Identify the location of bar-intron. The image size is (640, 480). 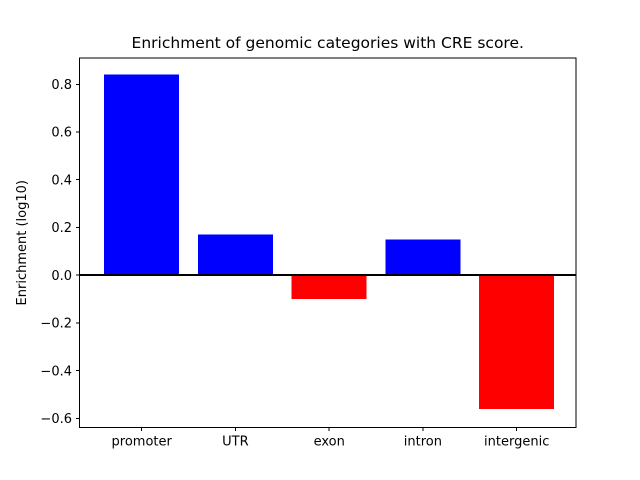
(423, 257).